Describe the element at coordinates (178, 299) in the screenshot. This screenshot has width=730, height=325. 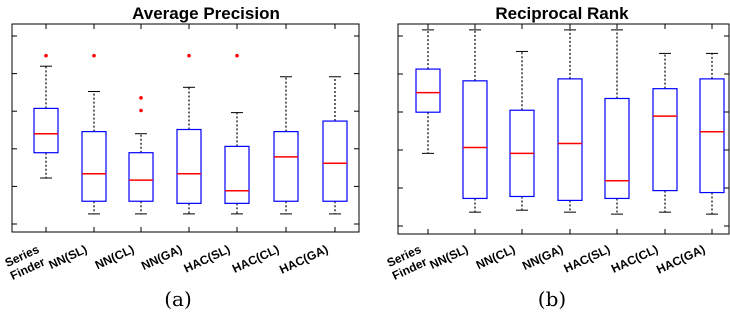
I see `panel-caption: (a)` at that location.